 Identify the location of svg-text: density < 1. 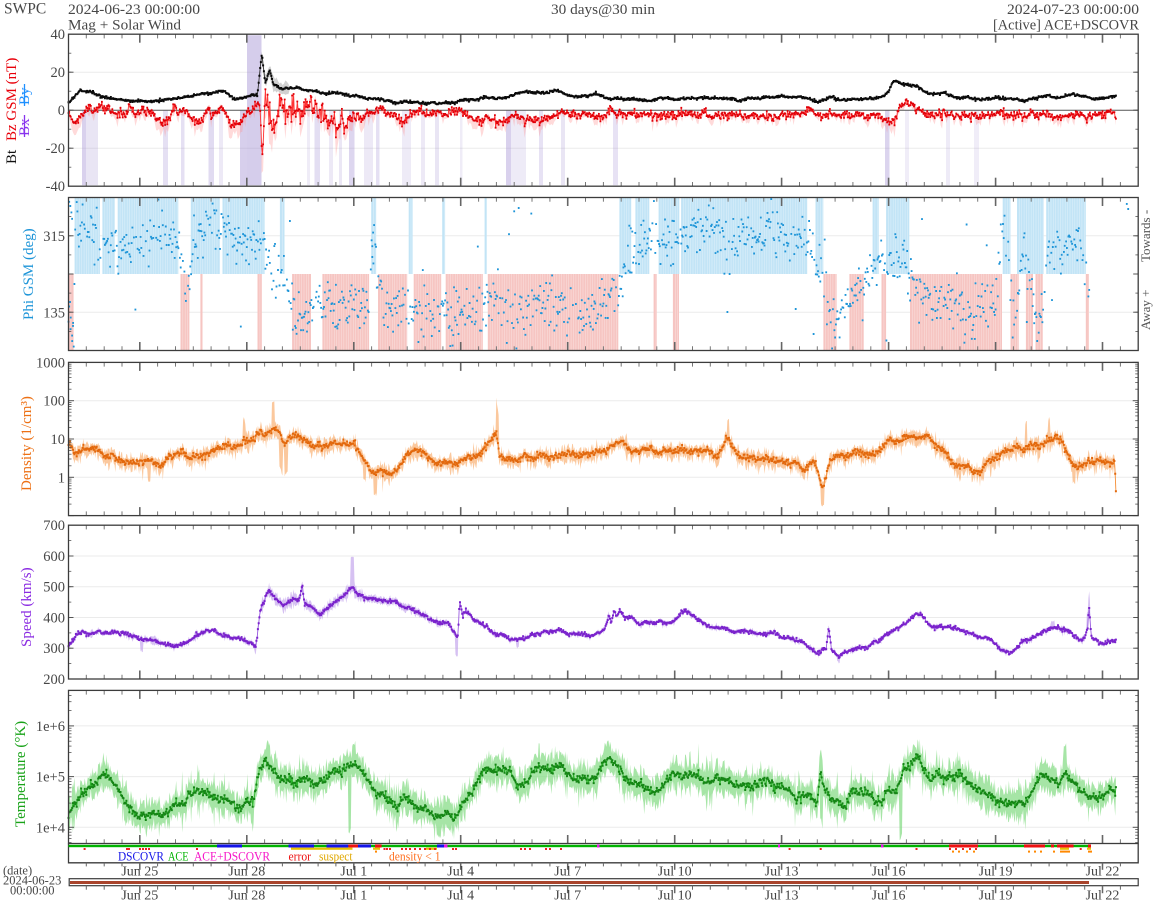
(415, 856).